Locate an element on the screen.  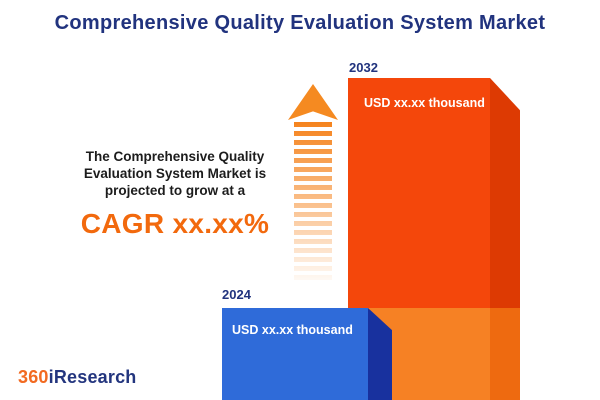
brand-logo: 360iResearch is located at coordinates (77, 377).